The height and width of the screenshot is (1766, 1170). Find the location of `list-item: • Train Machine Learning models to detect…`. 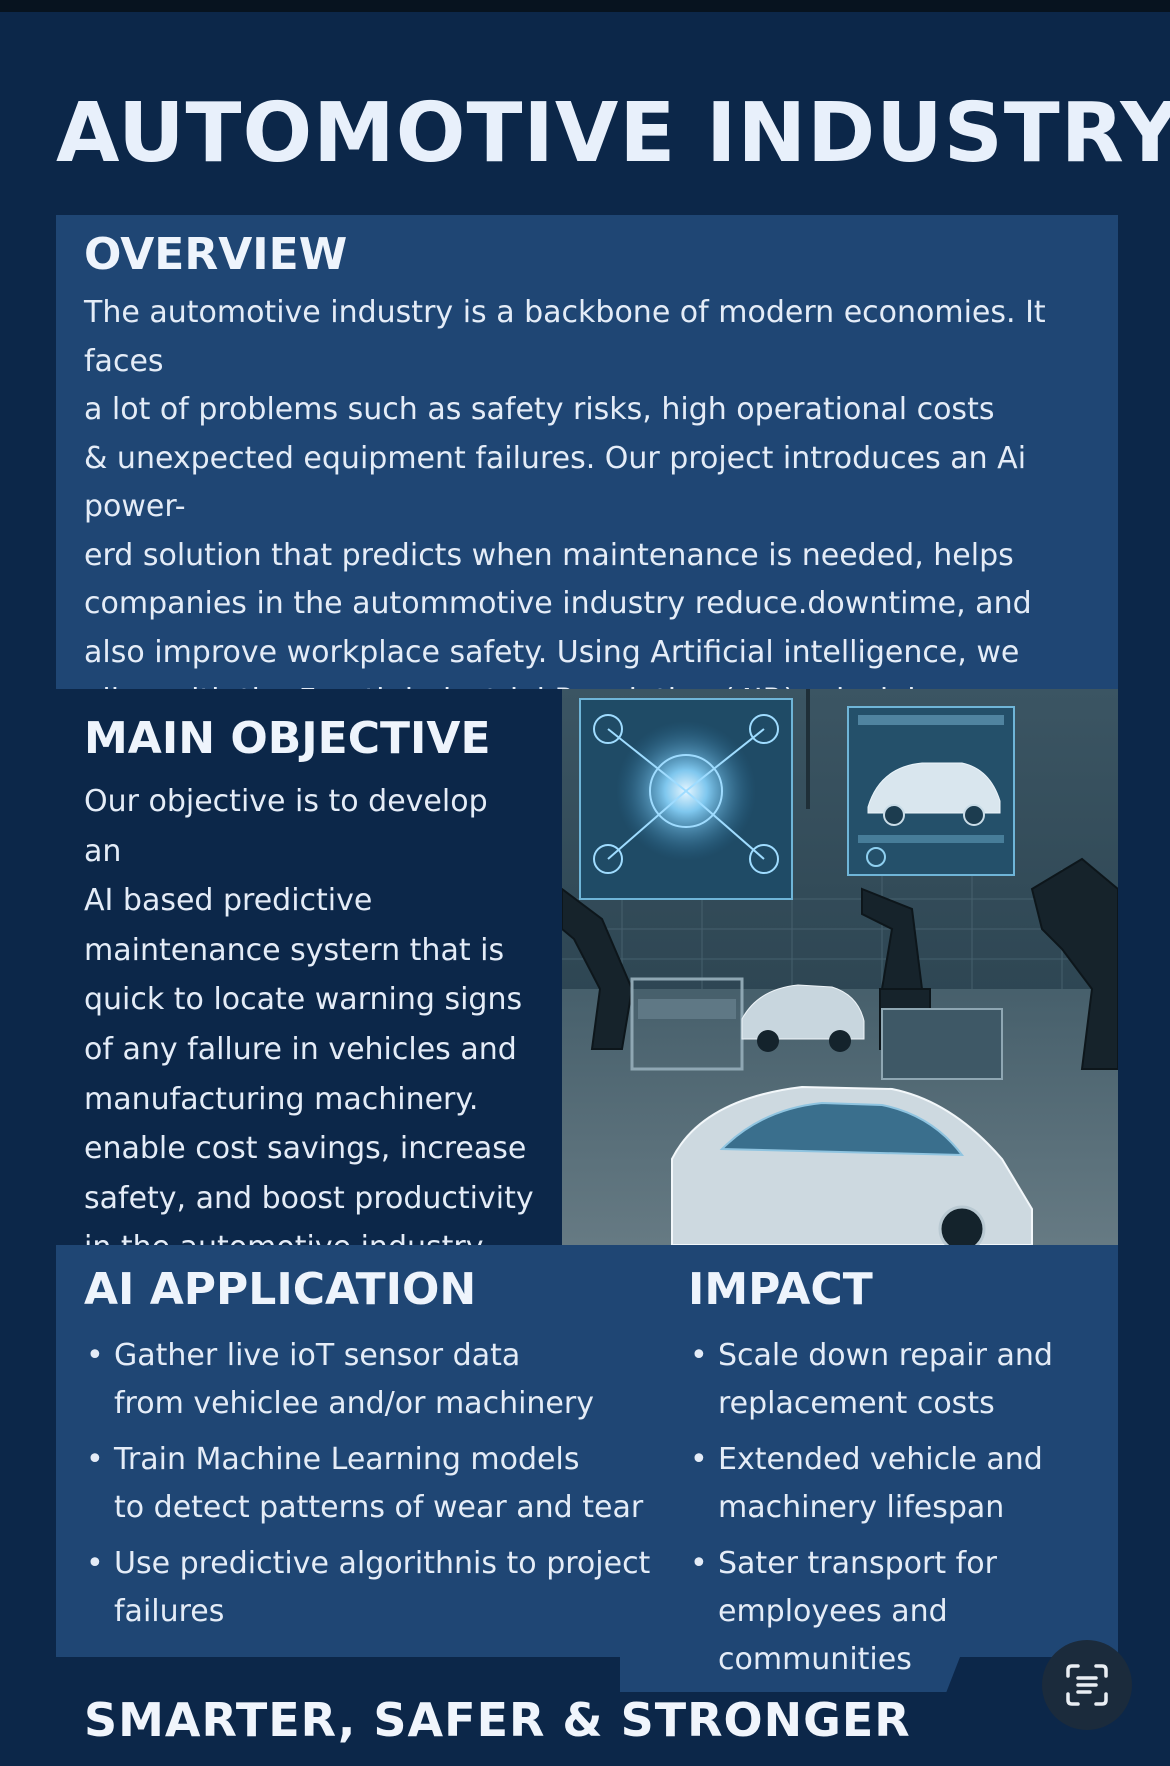

list-item: • Train Machine Learning models to detect… is located at coordinates (384, 1484).